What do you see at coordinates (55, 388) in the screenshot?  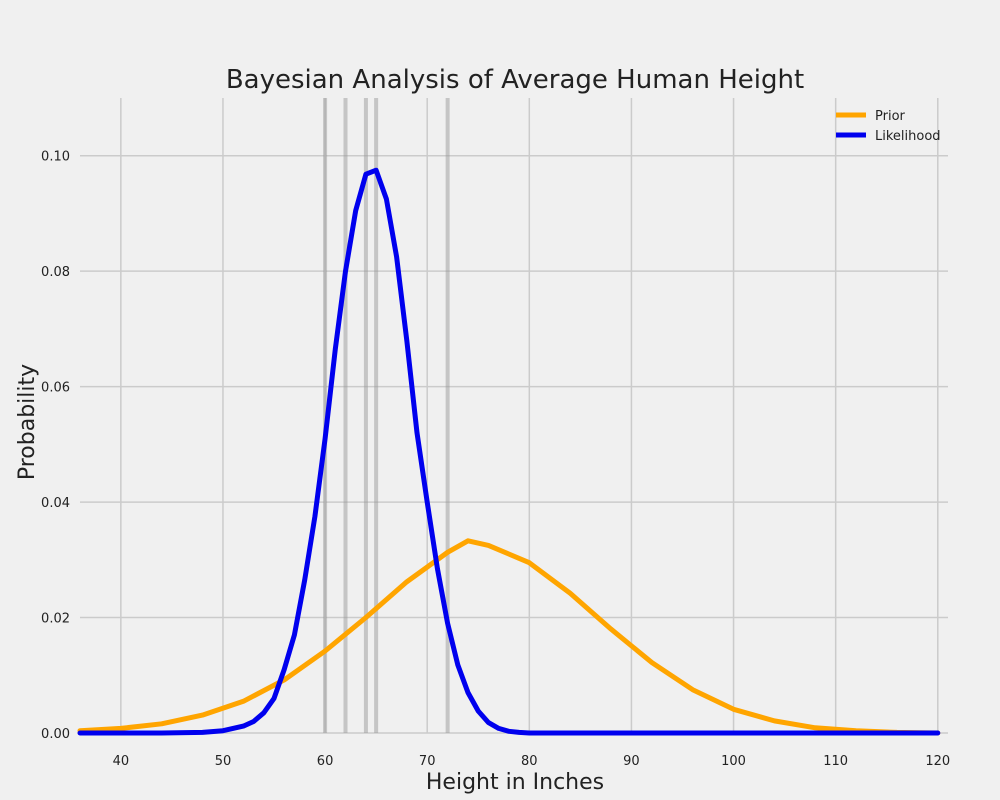 I see `y-tick-label: 0.06` at bounding box center [55, 388].